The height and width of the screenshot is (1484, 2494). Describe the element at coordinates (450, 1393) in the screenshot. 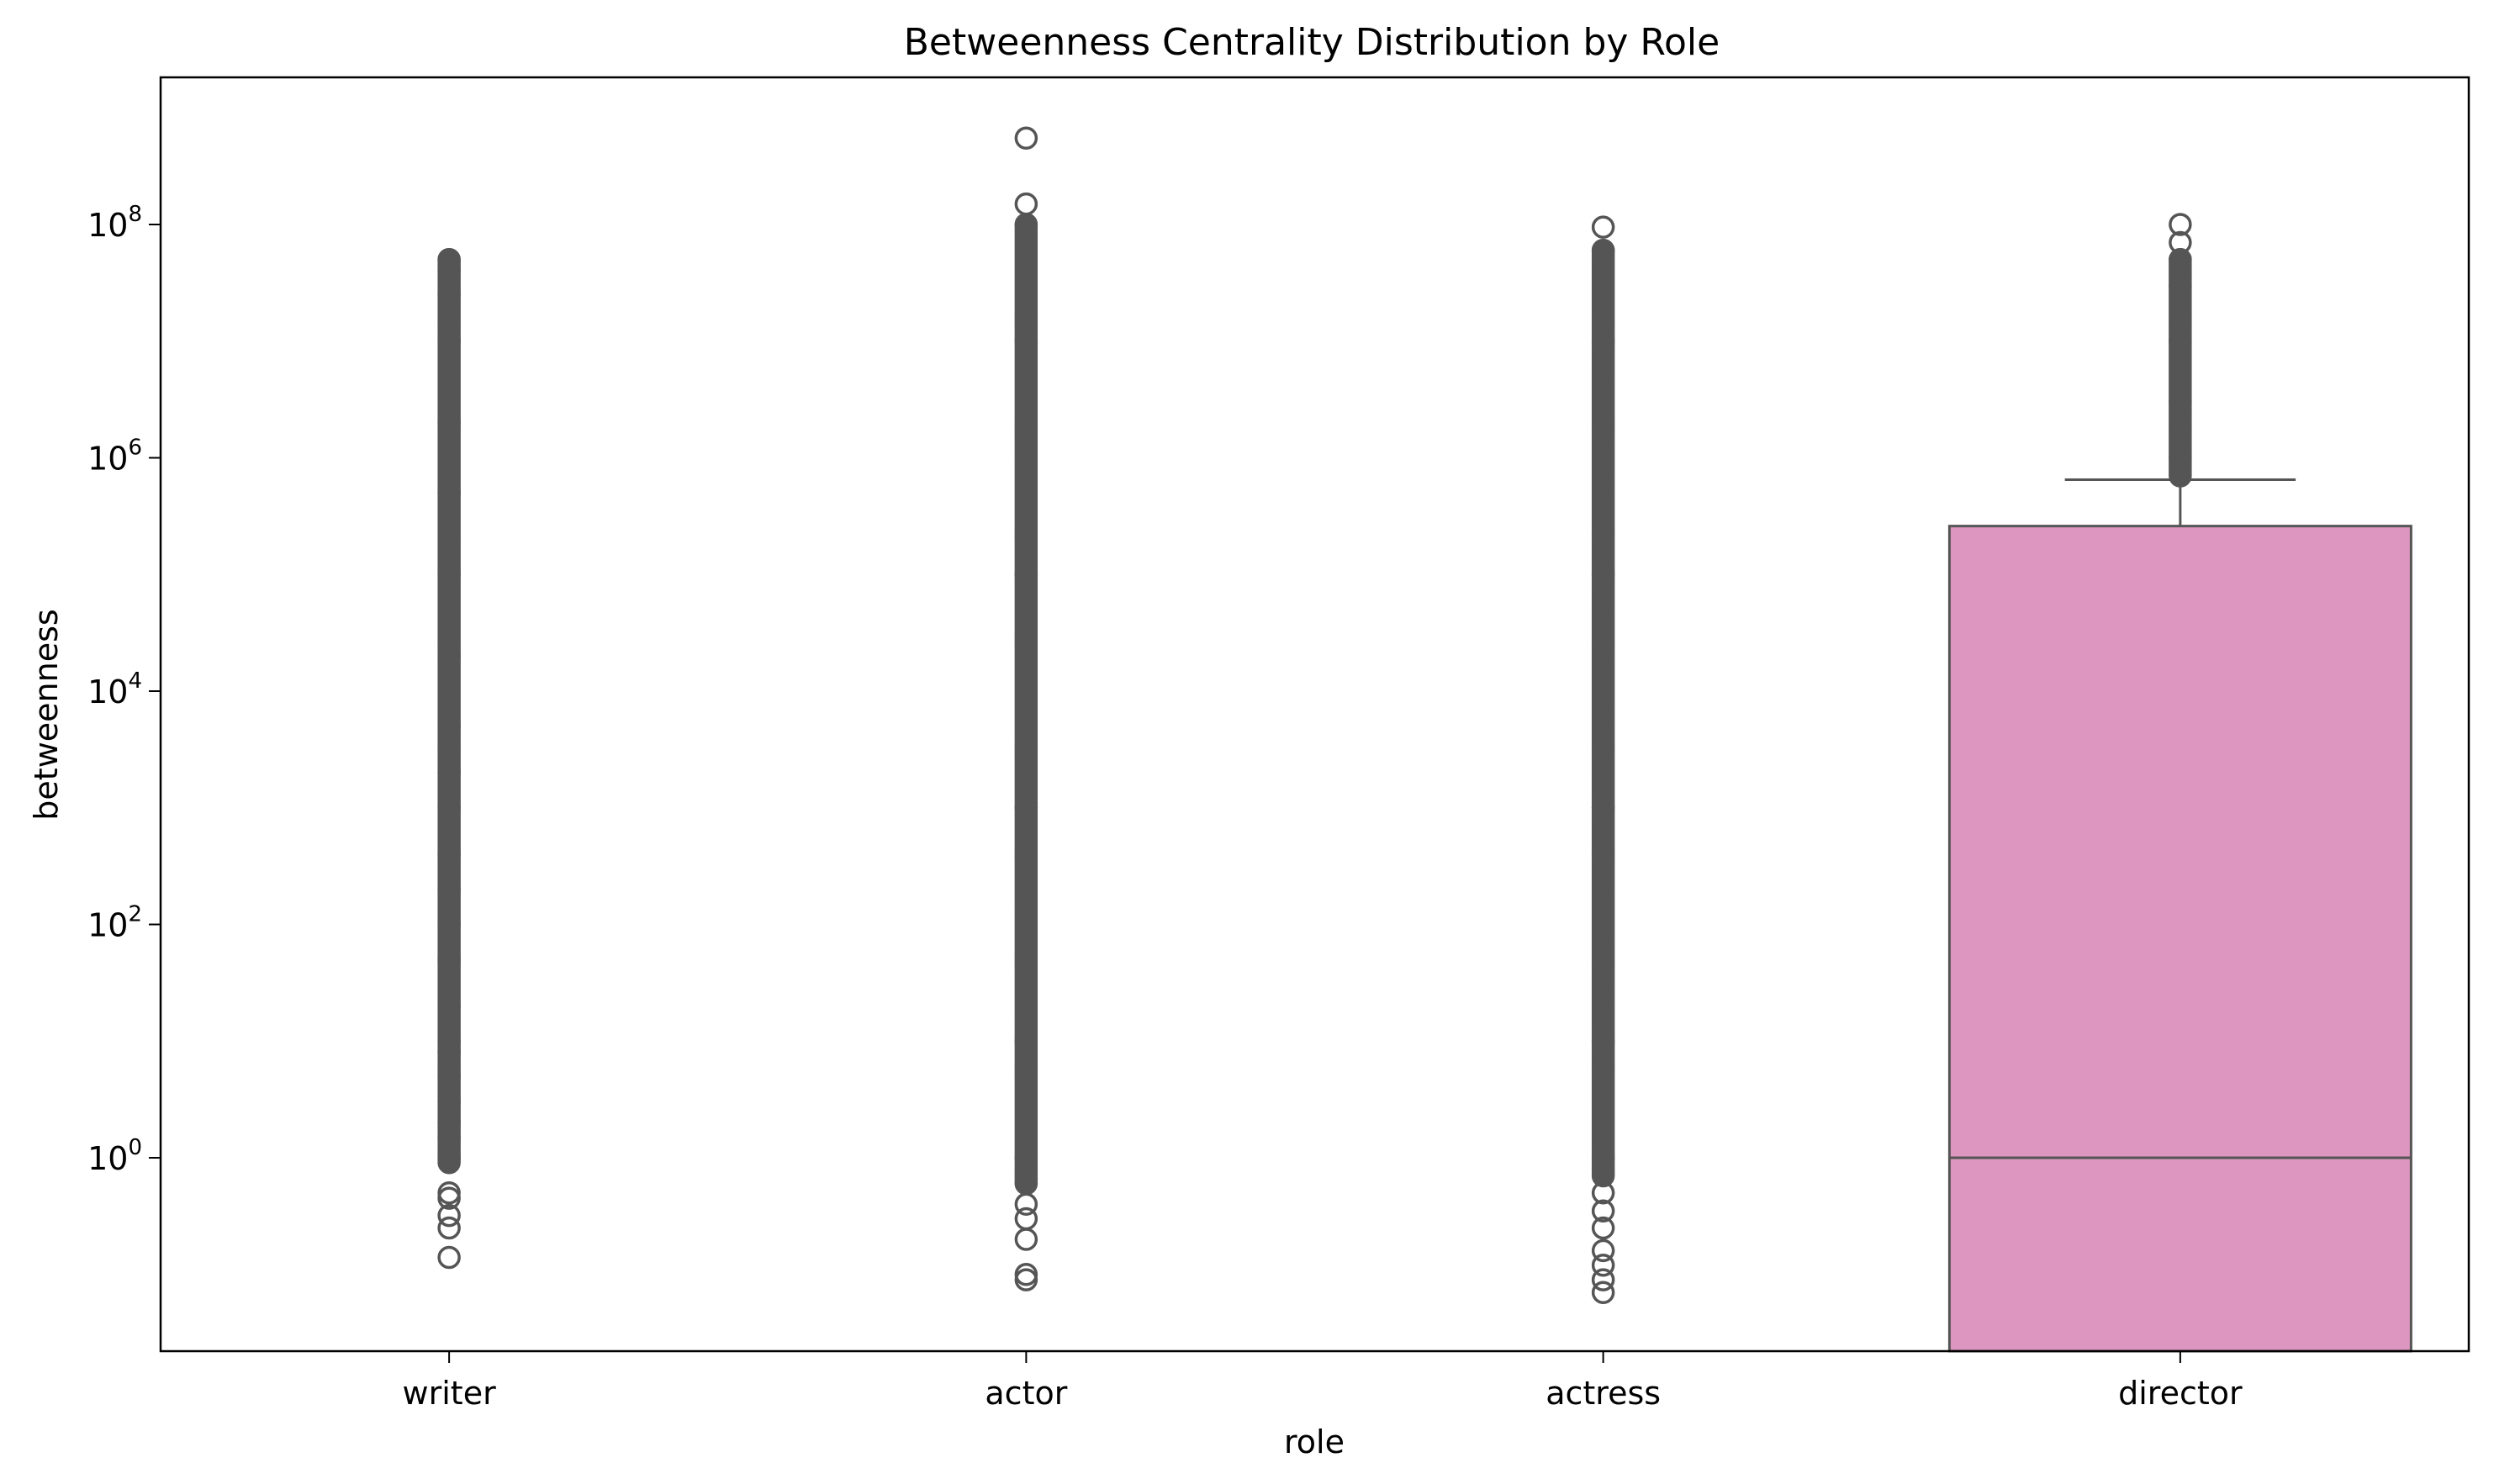

I see `x-tick-label: writer` at that location.